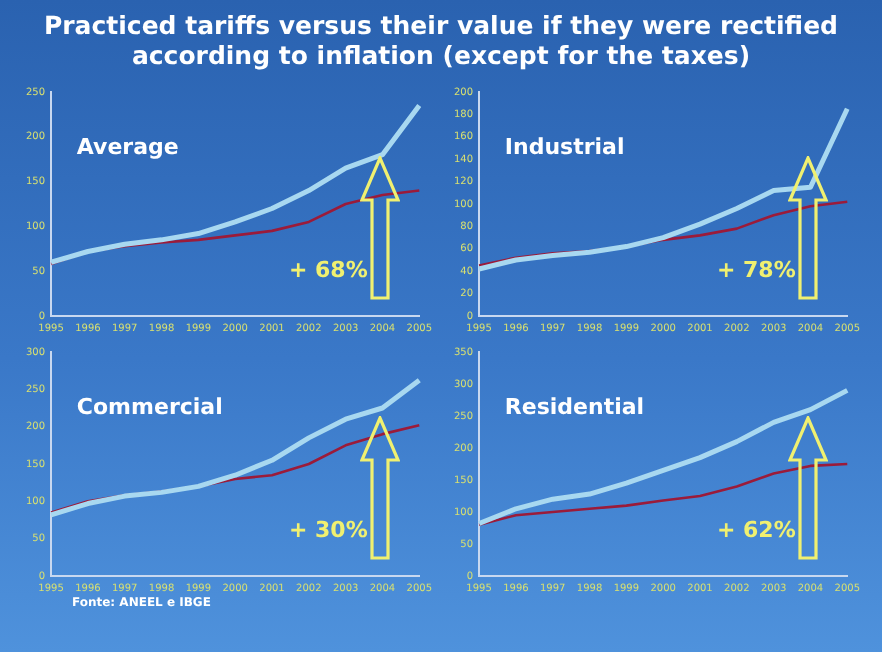 The width and height of the screenshot is (882, 652). What do you see at coordinates (127, 146) in the screenshot?
I see `annotation: Average` at bounding box center [127, 146].